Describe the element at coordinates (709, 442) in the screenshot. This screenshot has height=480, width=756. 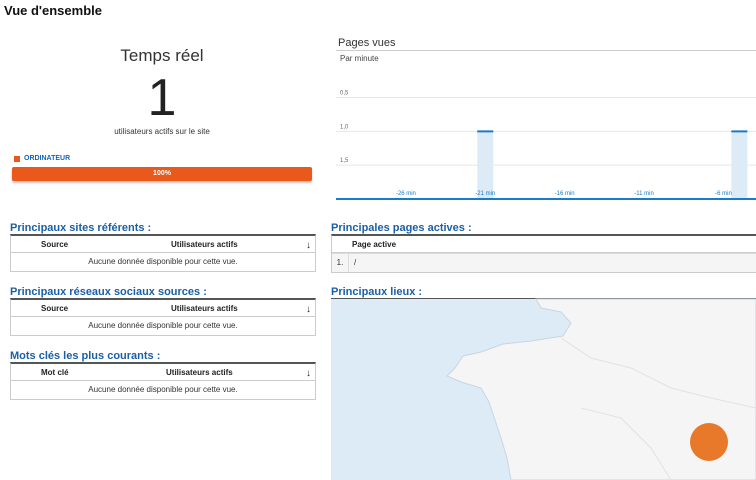
I see `location-marker` at that location.